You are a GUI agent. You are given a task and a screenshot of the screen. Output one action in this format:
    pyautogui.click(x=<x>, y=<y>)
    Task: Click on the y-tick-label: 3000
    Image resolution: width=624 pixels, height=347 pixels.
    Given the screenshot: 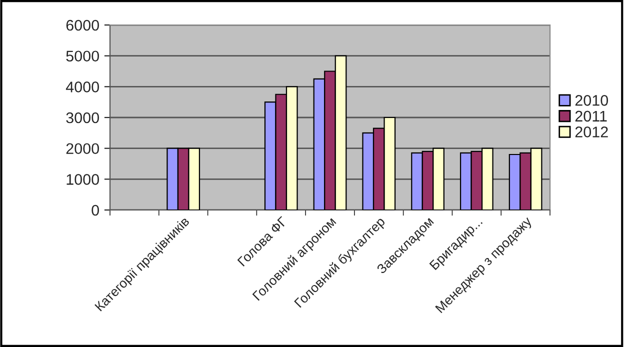 What is the action you would take?
    pyautogui.click(x=82, y=118)
    